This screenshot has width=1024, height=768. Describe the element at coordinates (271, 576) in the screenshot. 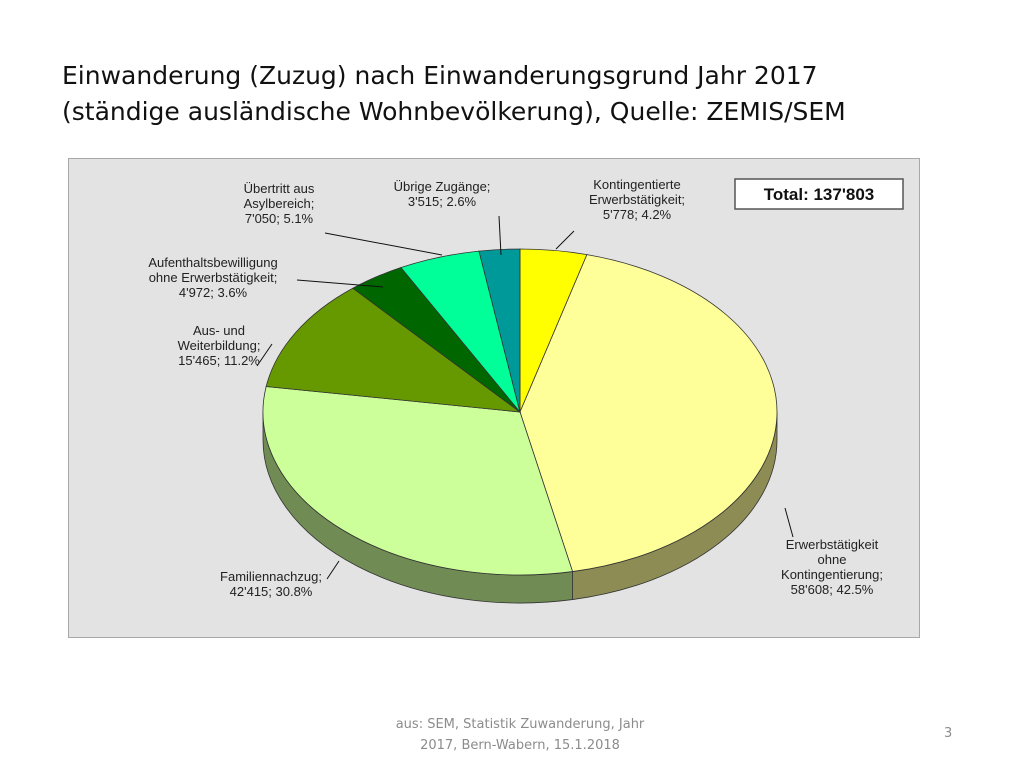

I see `slice-label-2-line-0: Familiennachzug;` at that location.